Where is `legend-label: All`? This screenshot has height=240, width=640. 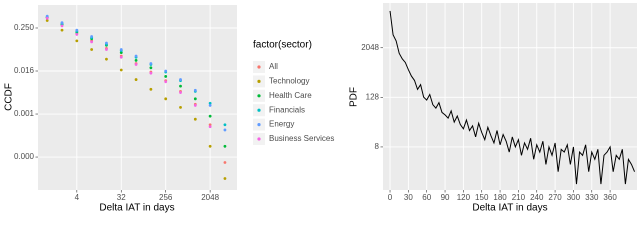
legend-label: All is located at coordinates (273, 66).